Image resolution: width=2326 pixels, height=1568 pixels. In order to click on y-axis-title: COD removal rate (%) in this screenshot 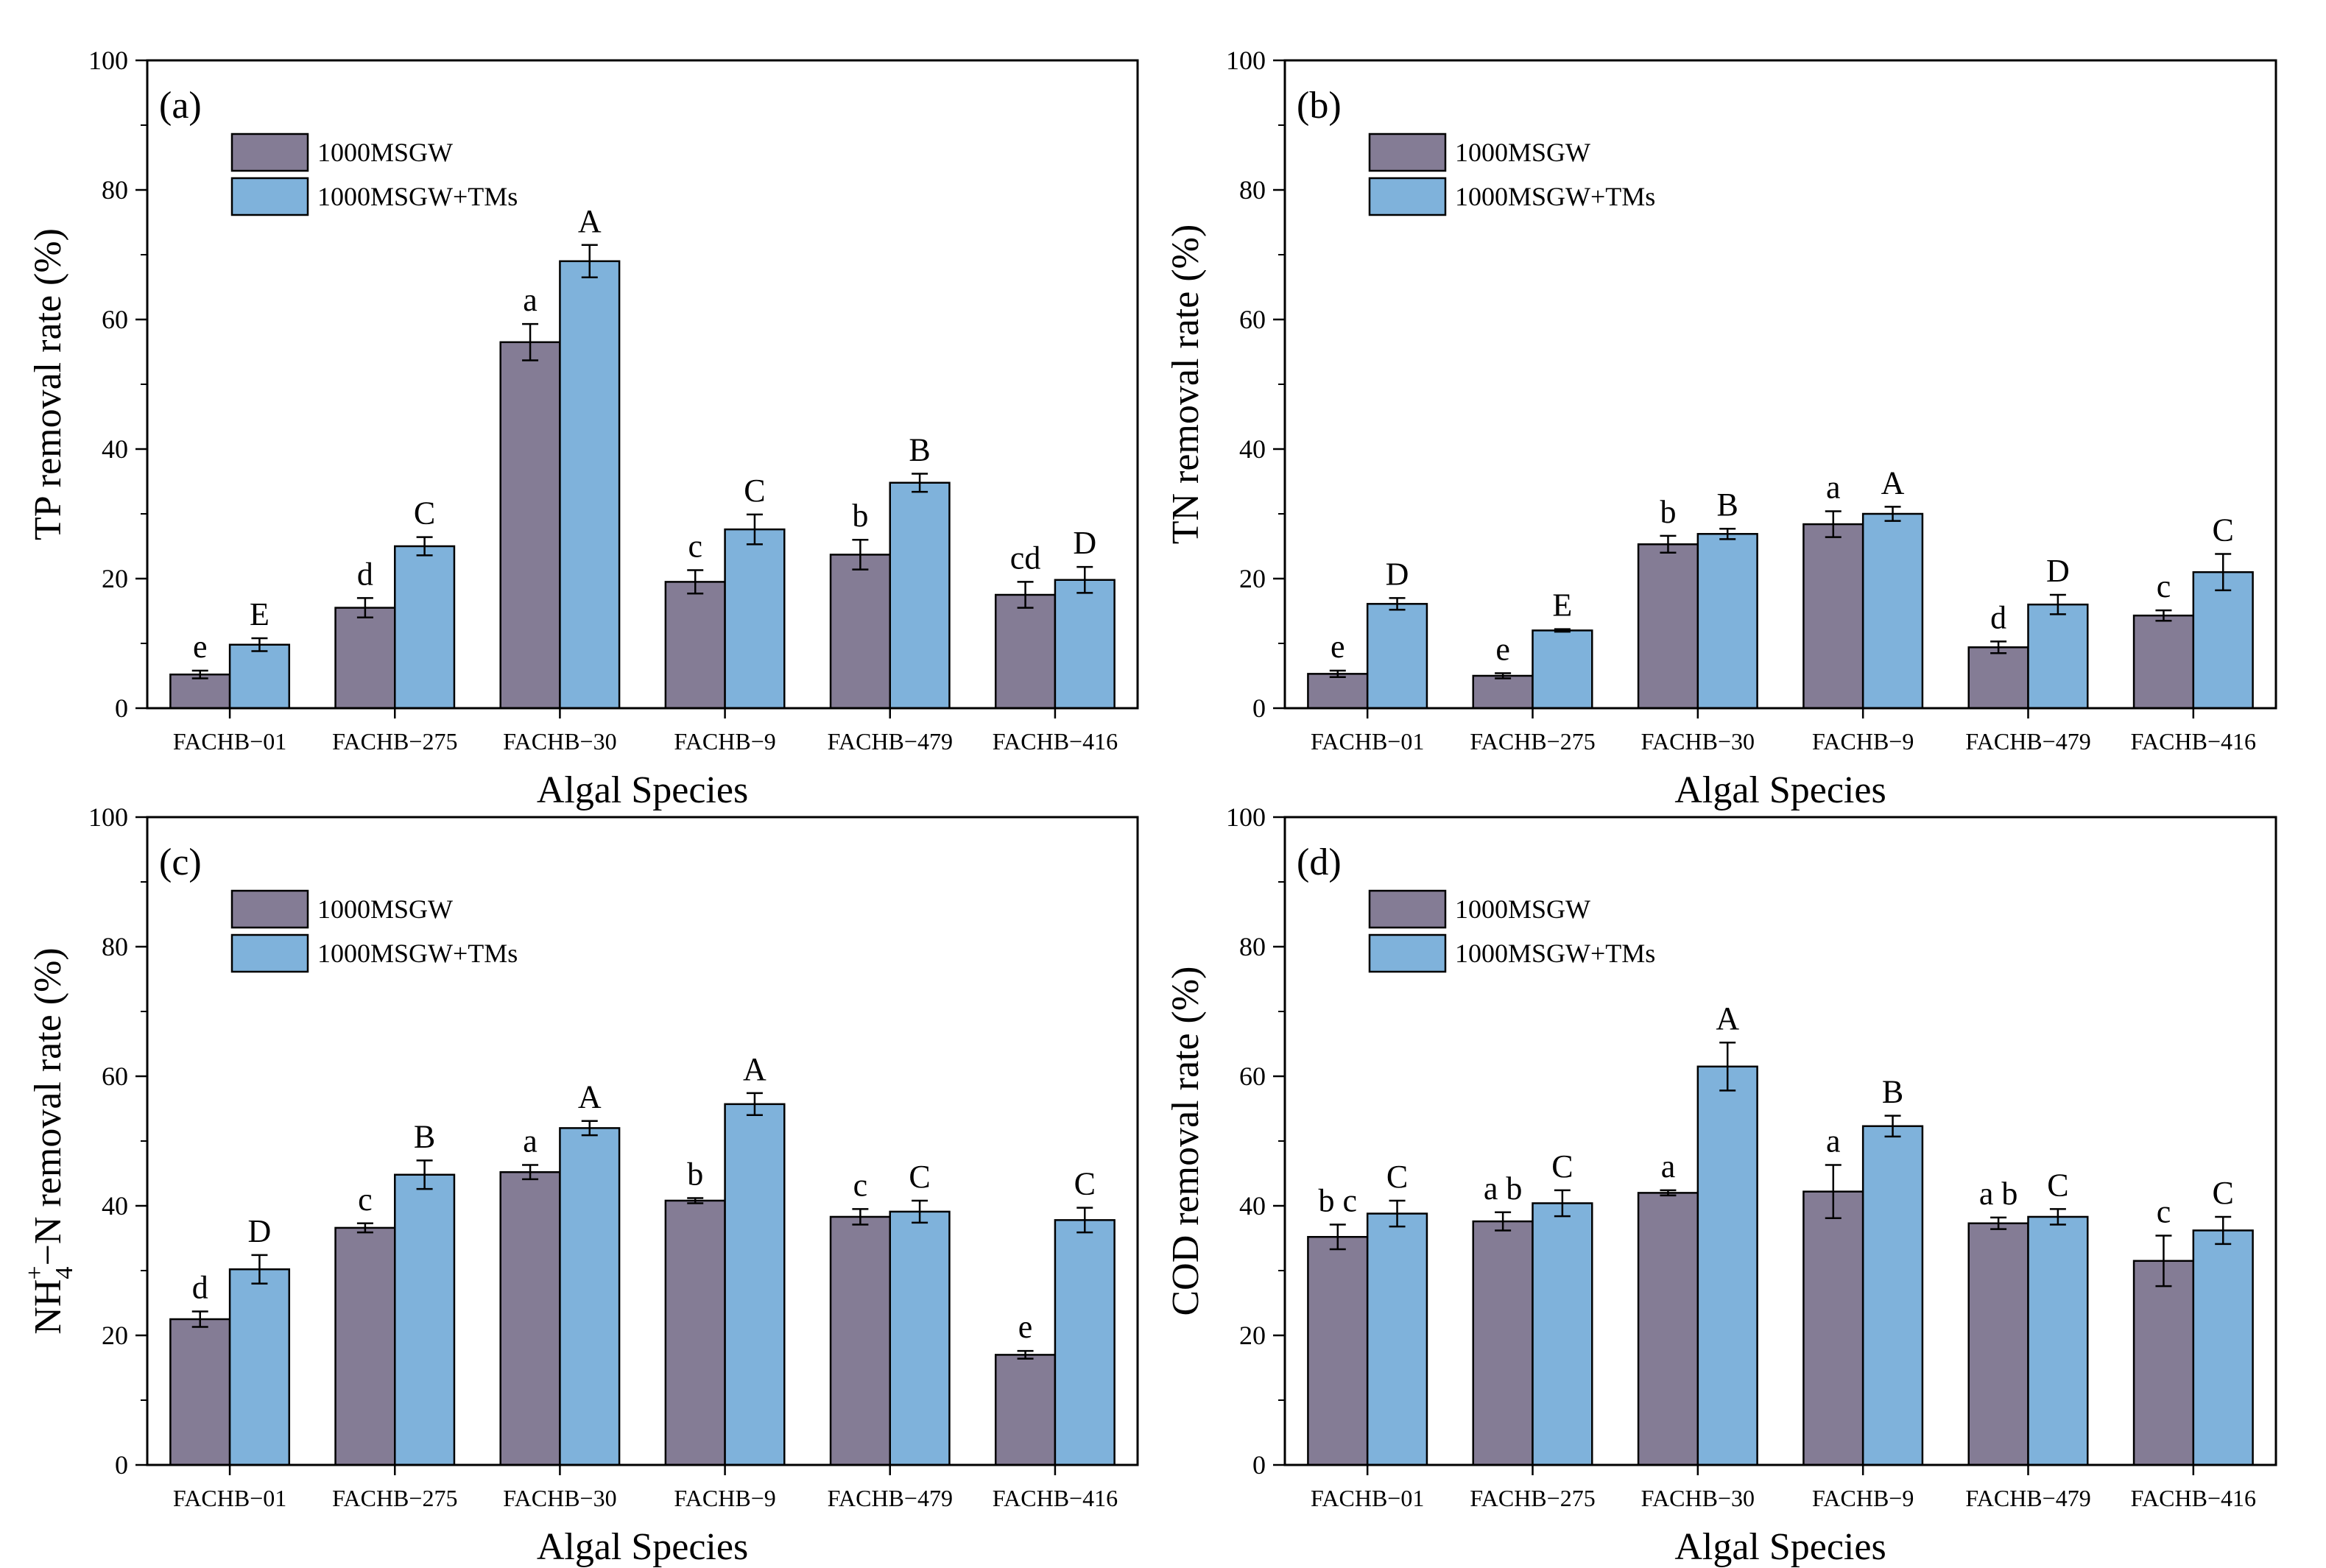, I will do `click(1186, 1141)`.